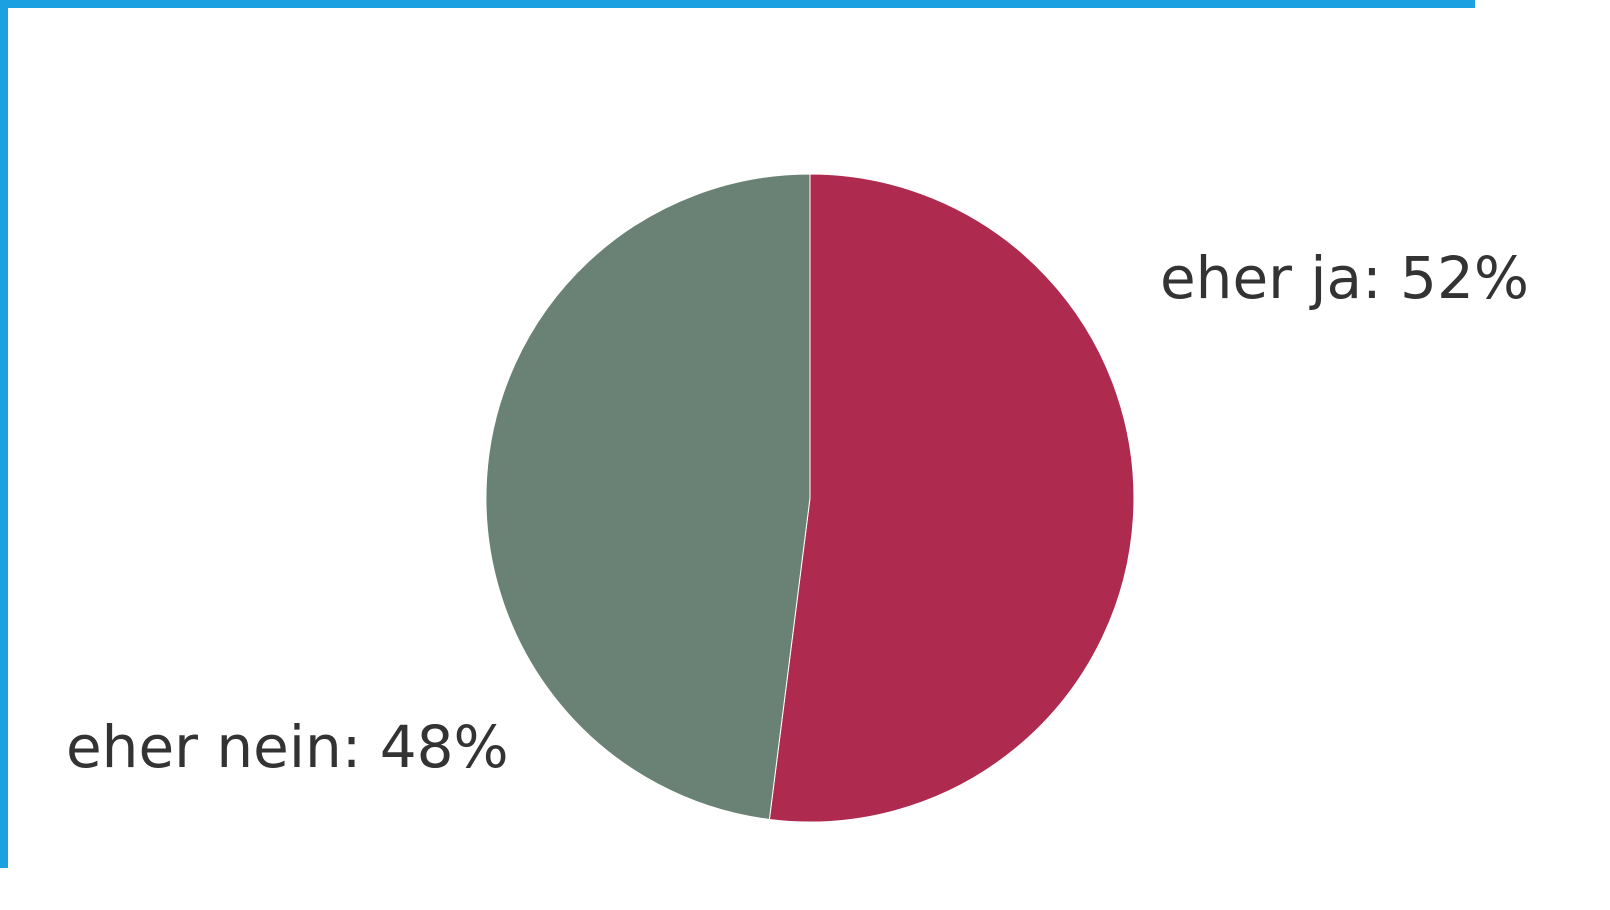  What do you see at coordinates (648, 497) in the screenshot?
I see `pie-slice-eher-nein` at bounding box center [648, 497].